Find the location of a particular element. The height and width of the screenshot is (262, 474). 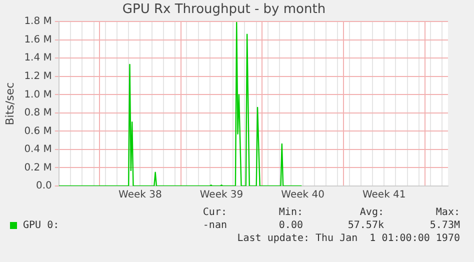

x-tick-label: Week 41 is located at coordinates (384, 195).